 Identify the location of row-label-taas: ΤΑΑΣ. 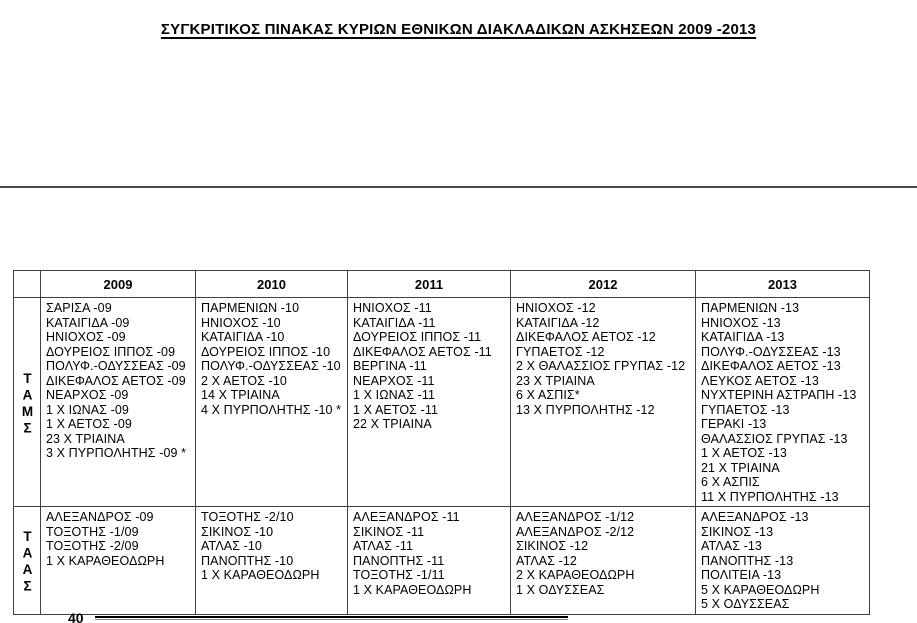
(27, 560).